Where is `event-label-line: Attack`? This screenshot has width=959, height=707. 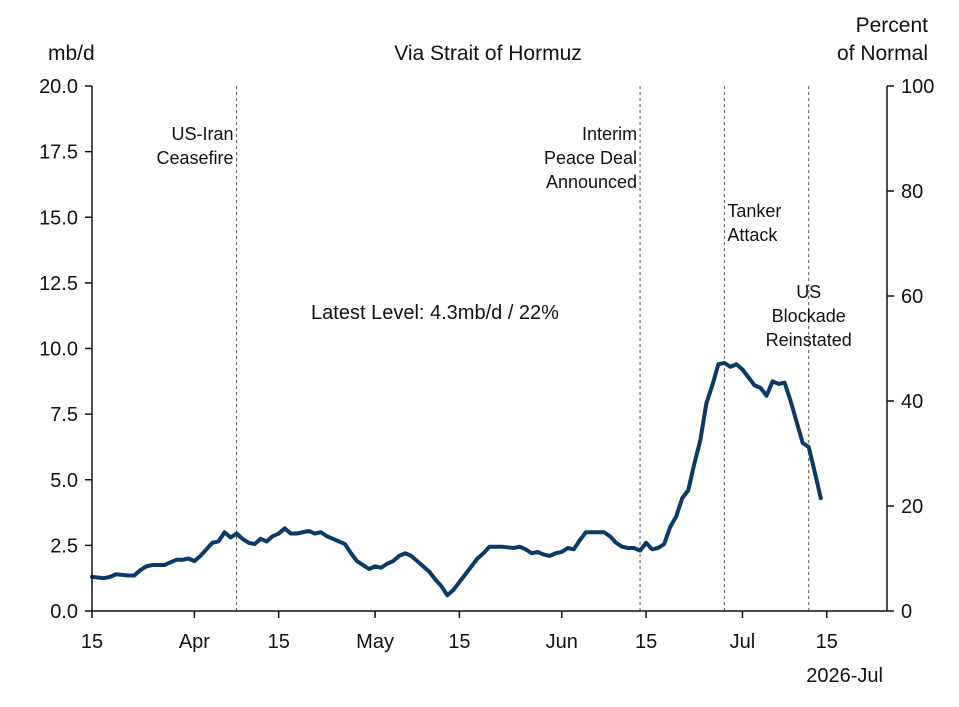
event-label-line: Attack is located at coordinates (752, 235).